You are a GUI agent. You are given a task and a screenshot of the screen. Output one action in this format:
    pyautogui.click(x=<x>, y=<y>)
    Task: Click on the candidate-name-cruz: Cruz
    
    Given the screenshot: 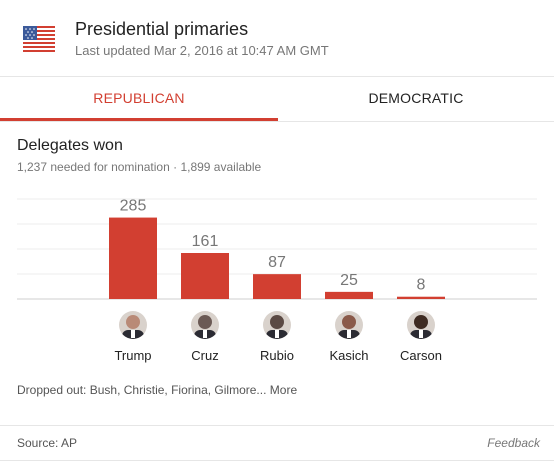 What is the action you would take?
    pyautogui.click(x=205, y=355)
    